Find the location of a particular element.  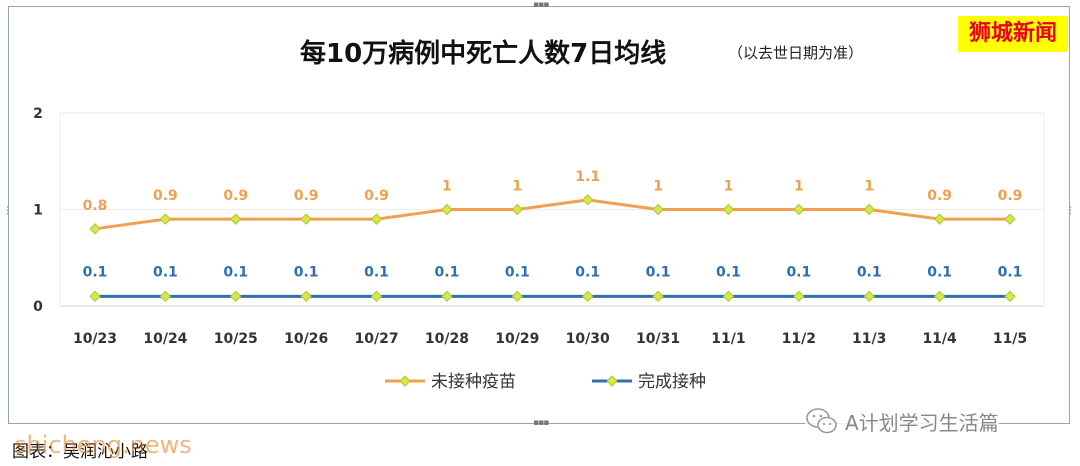

chart-subtitle: （以去世日期为准） is located at coordinates (796, 53).